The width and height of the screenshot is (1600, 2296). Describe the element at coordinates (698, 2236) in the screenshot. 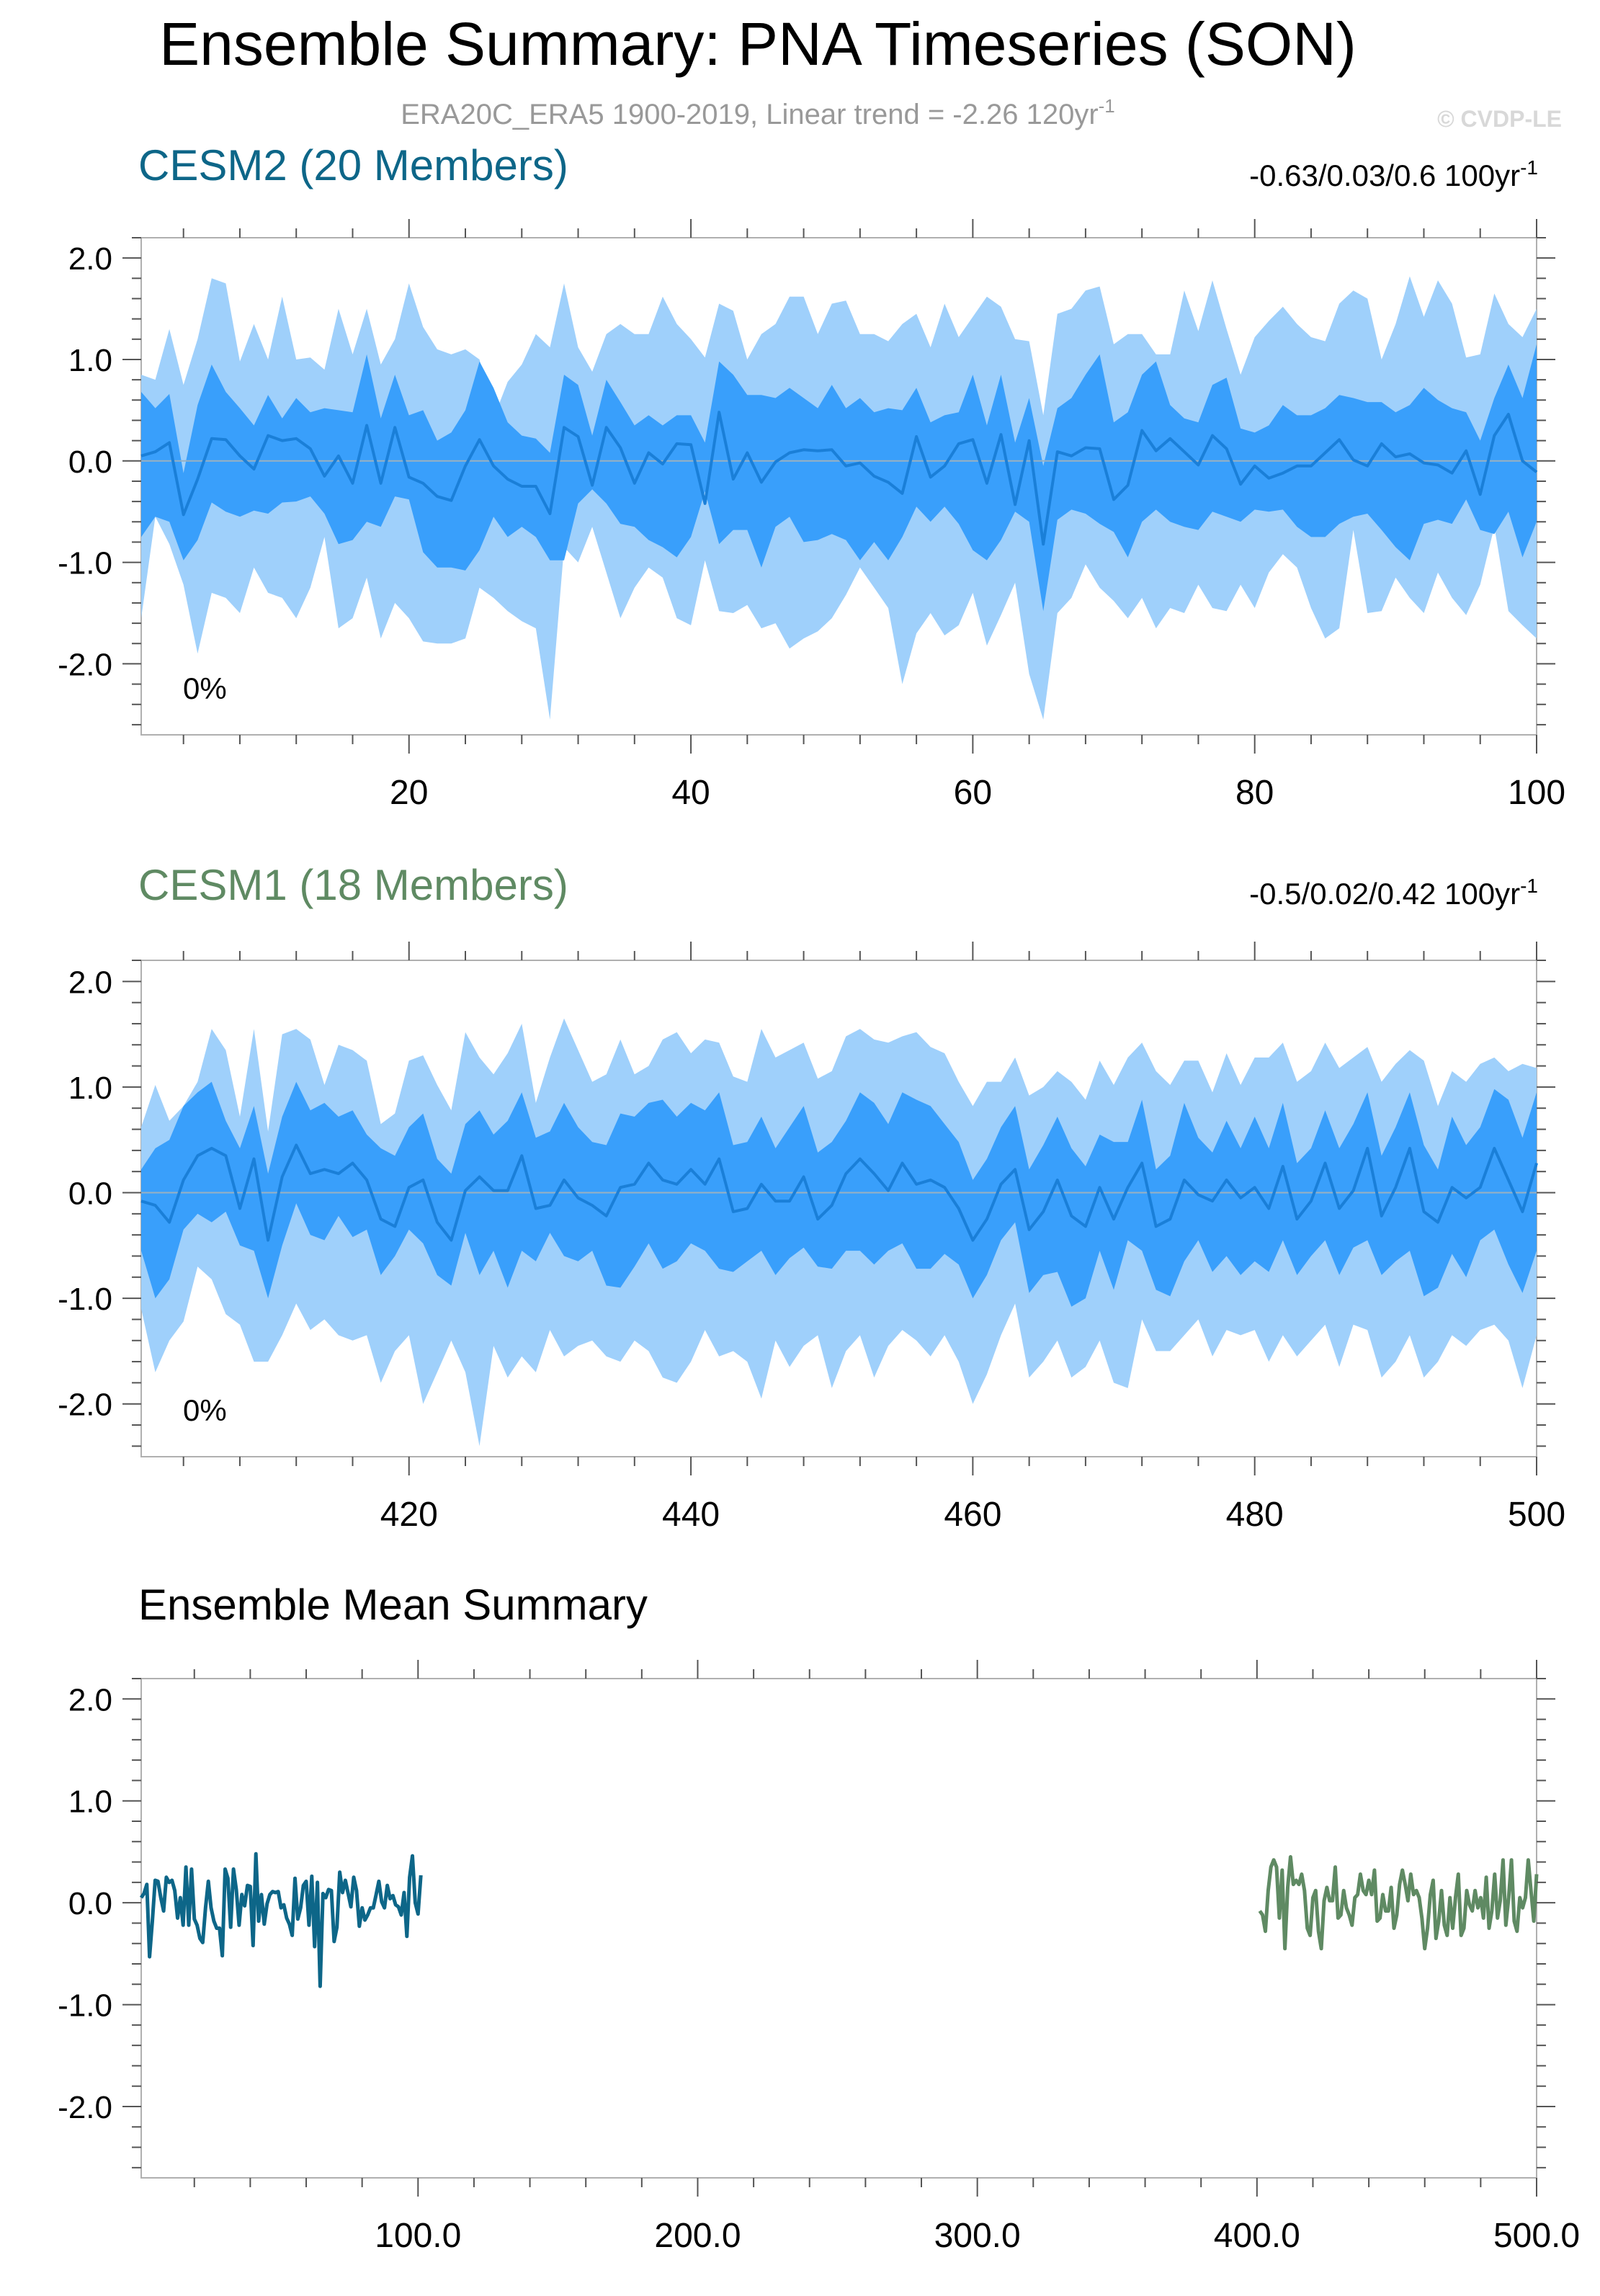

I see `x-tick-label: 200.0` at that location.